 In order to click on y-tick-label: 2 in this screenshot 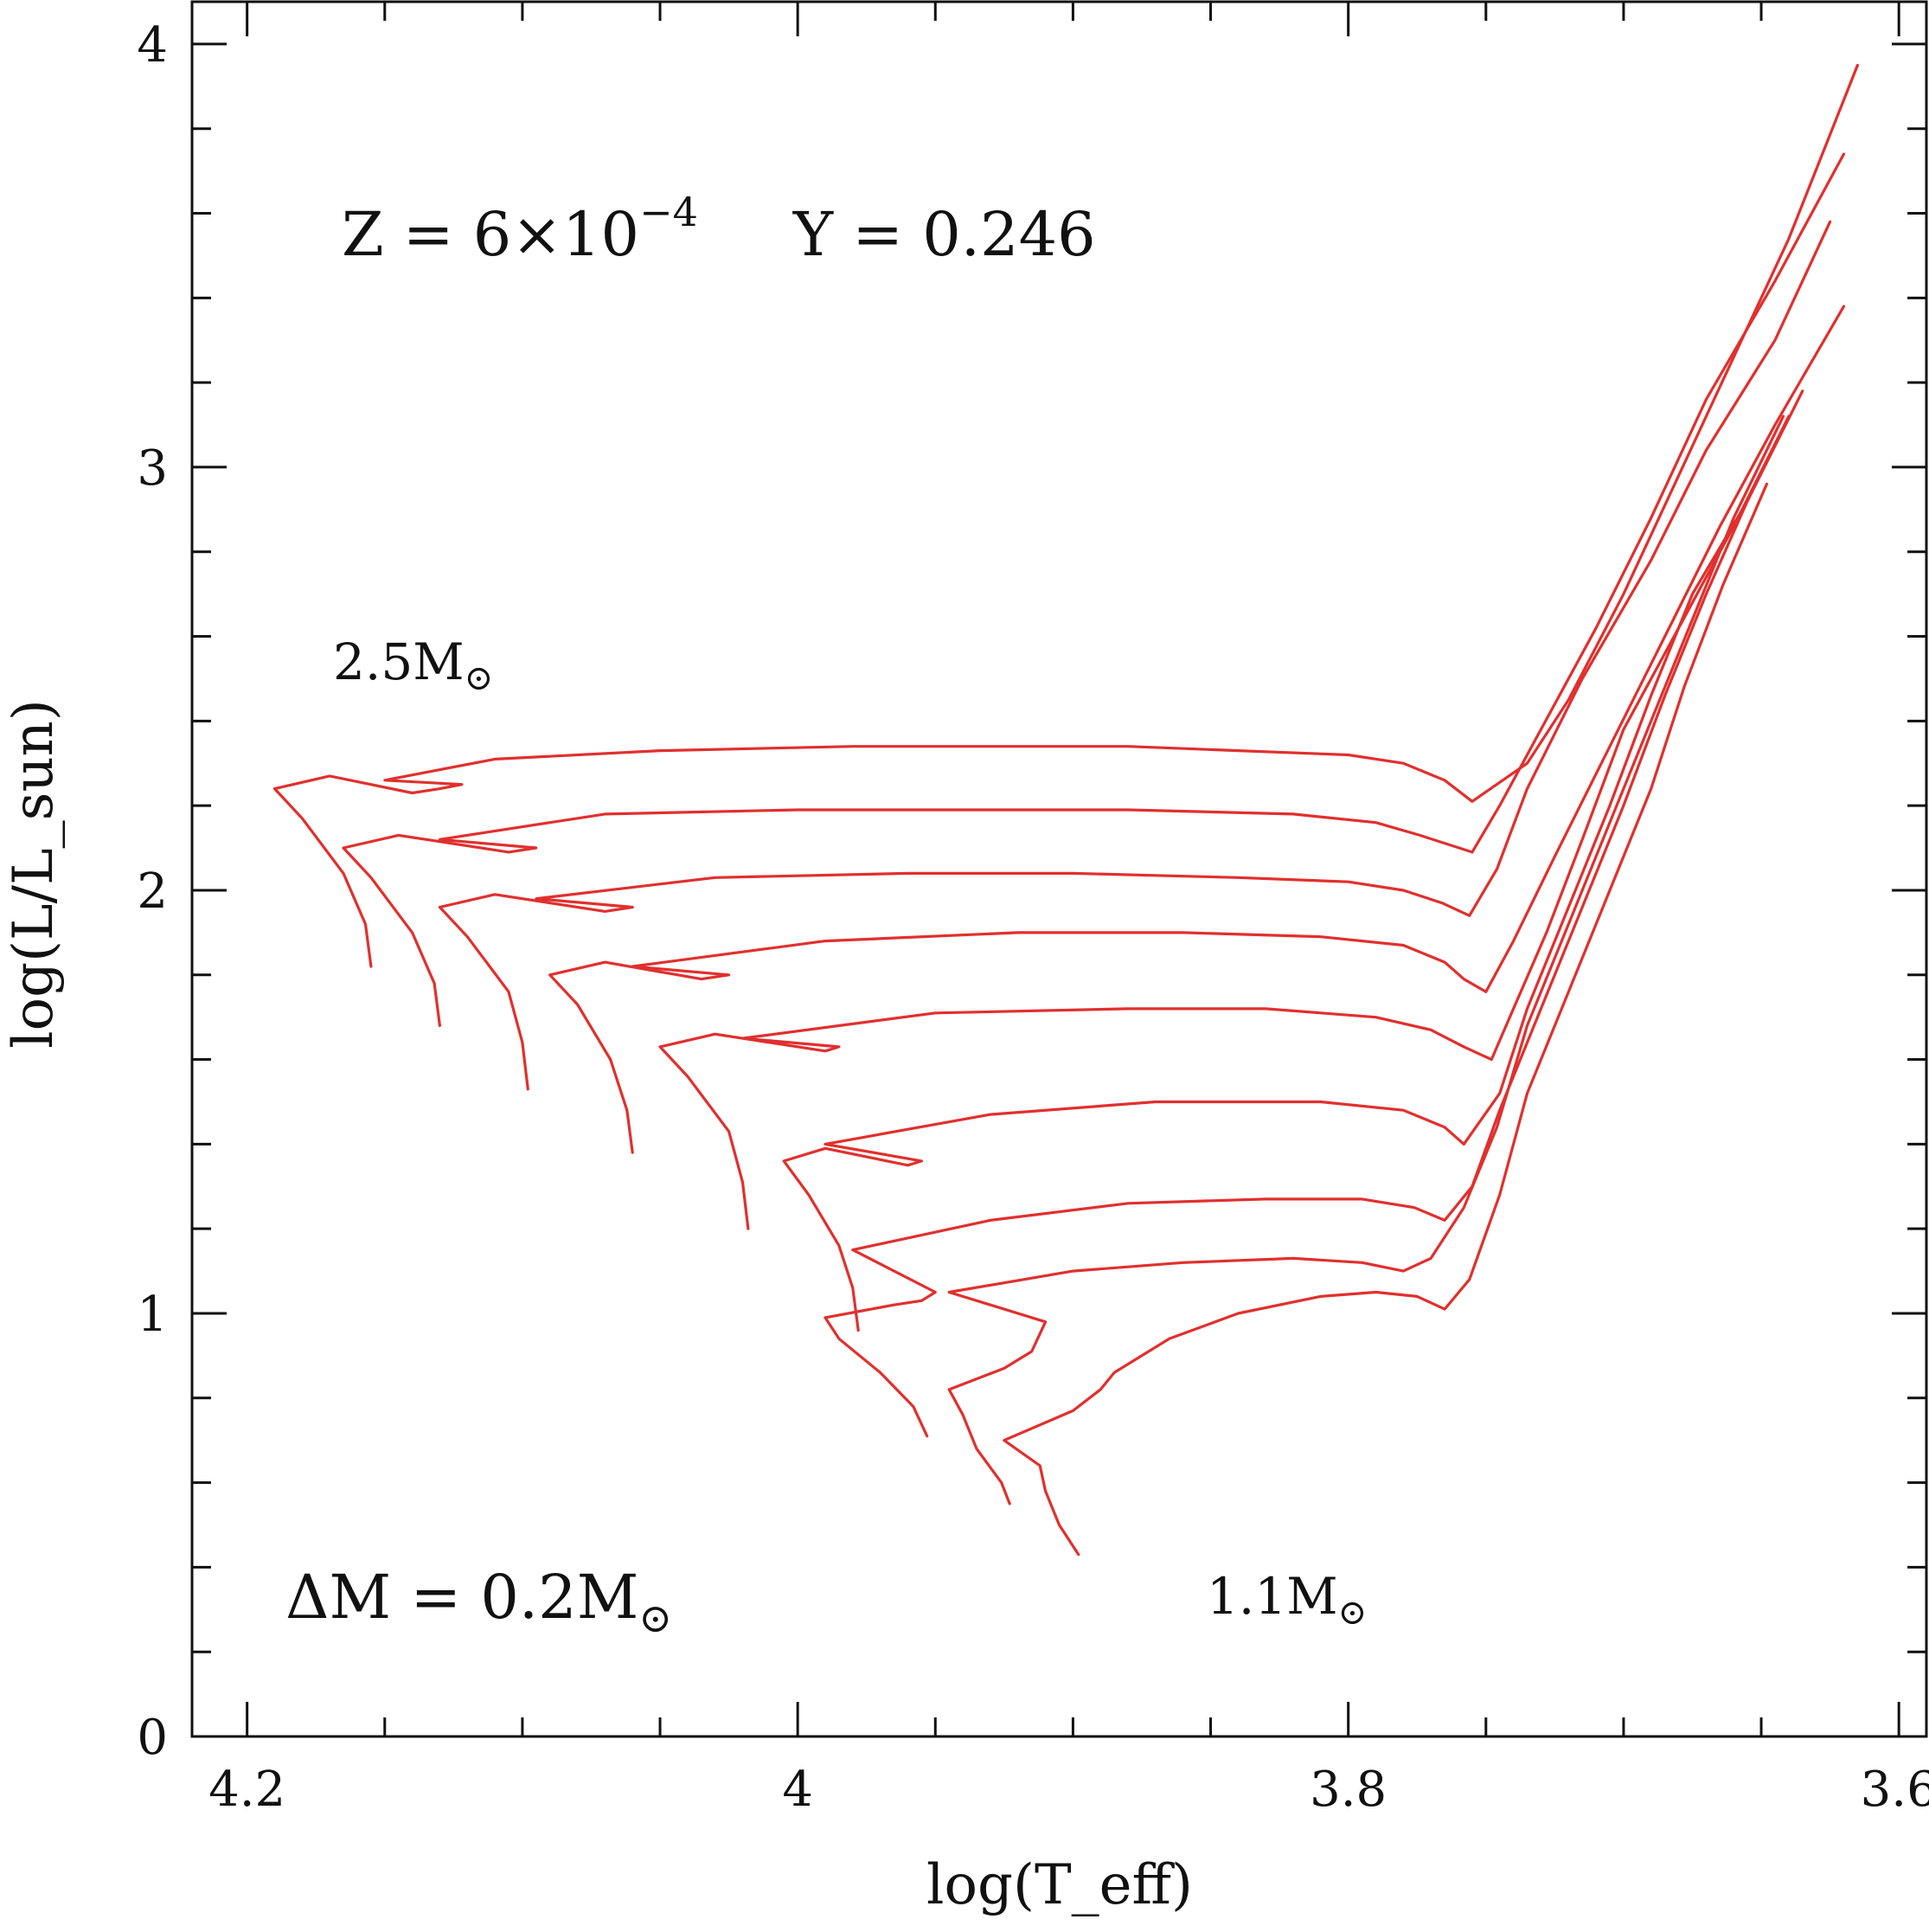, I will do `click(152, 891)`.